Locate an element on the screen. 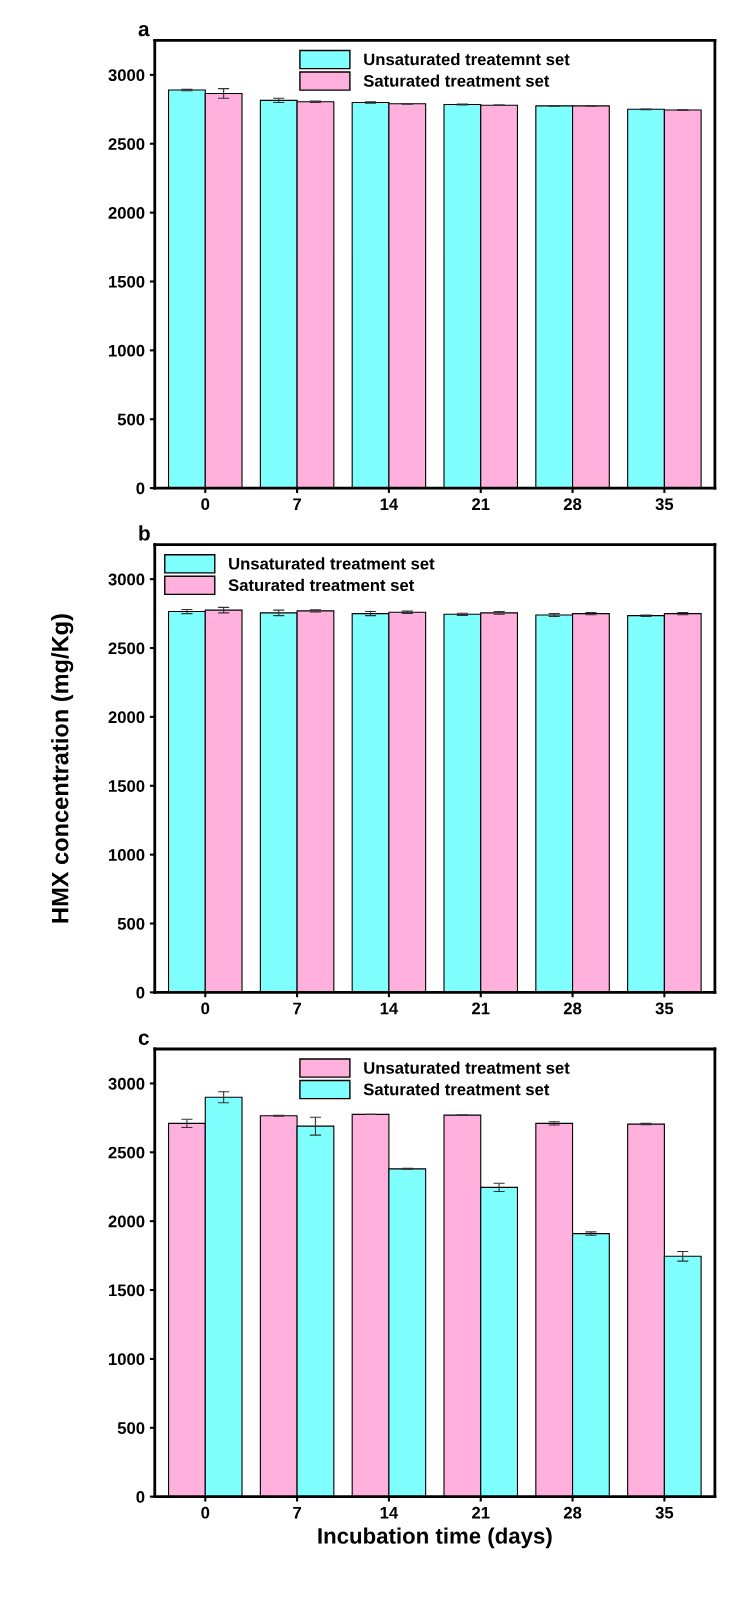 The image size is (737, 1618). legend-label: Unsaturated treatemnt set is located at coordinates (467, 59).